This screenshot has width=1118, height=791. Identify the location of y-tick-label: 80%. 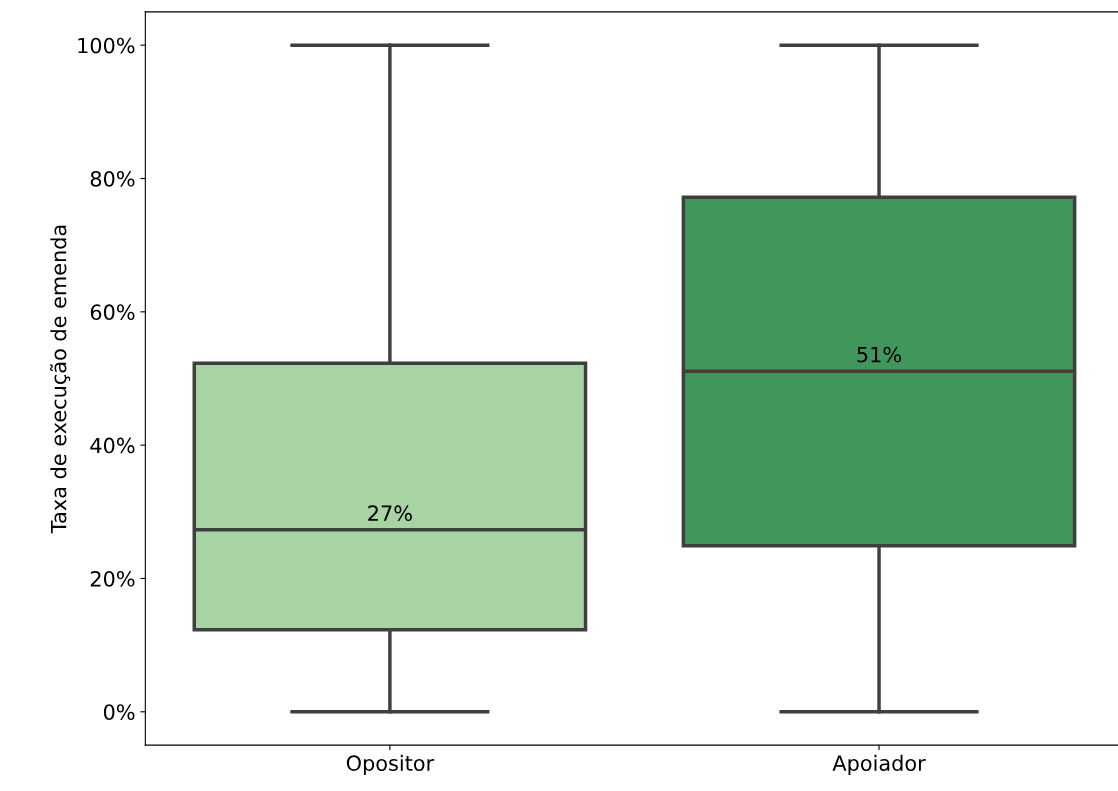
(112, 178).